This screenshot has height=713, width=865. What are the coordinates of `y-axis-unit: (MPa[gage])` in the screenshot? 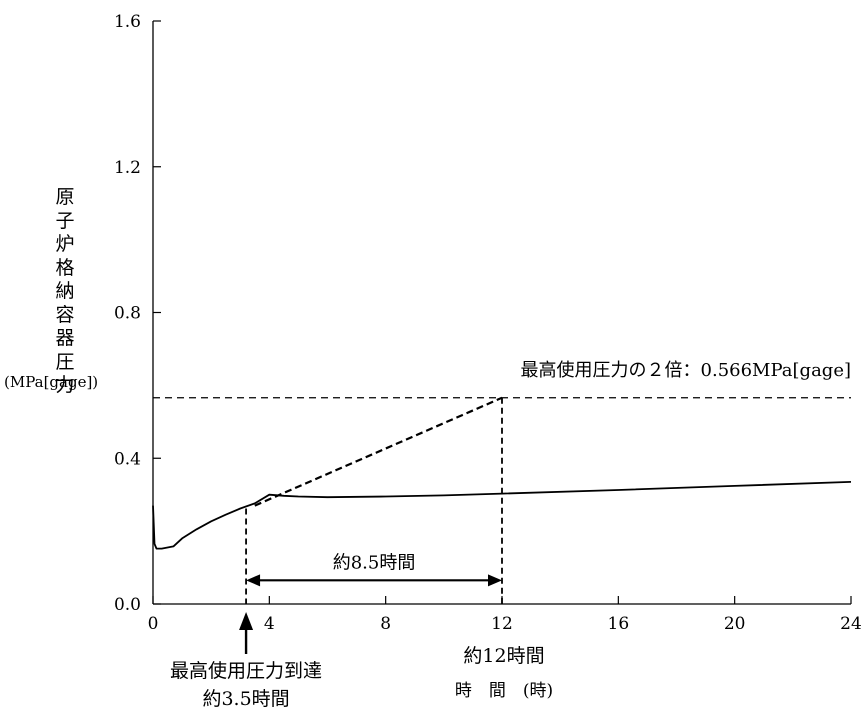 It's located at (51, 382).